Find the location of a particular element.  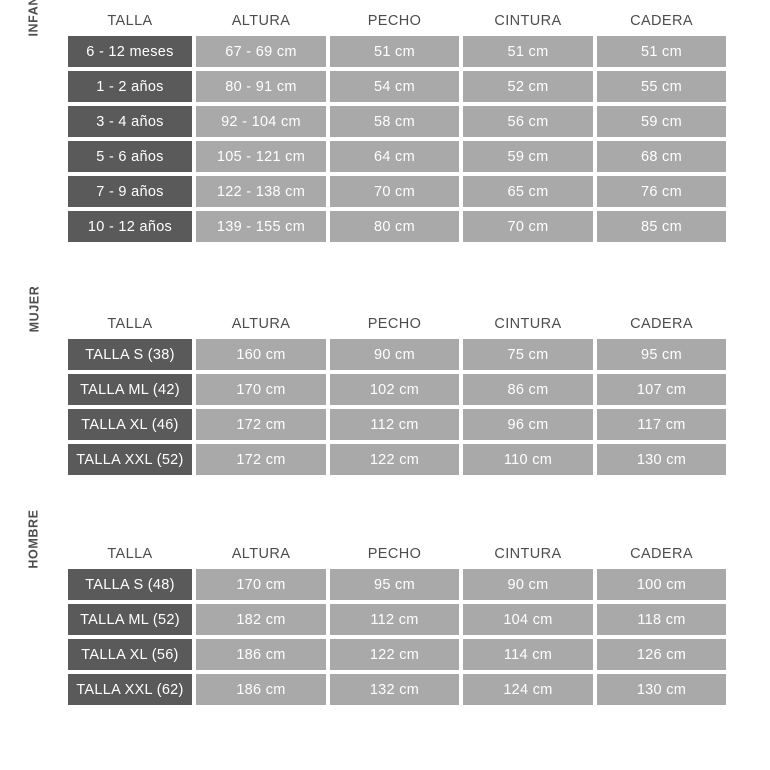

table-row: 3 - 4 años 92 - 104 cm 58 cm 56 cm 59 cm is located at coordinates (397, 121).